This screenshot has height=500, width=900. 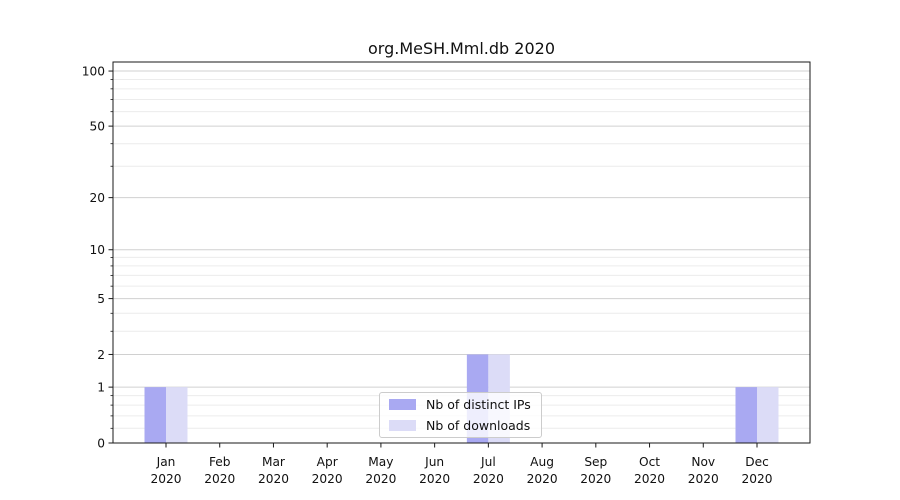 What do you see at coordinates (97, 250) in the screenshot?
I see `y-tick-label: 10` at bounding box center [97, 250].